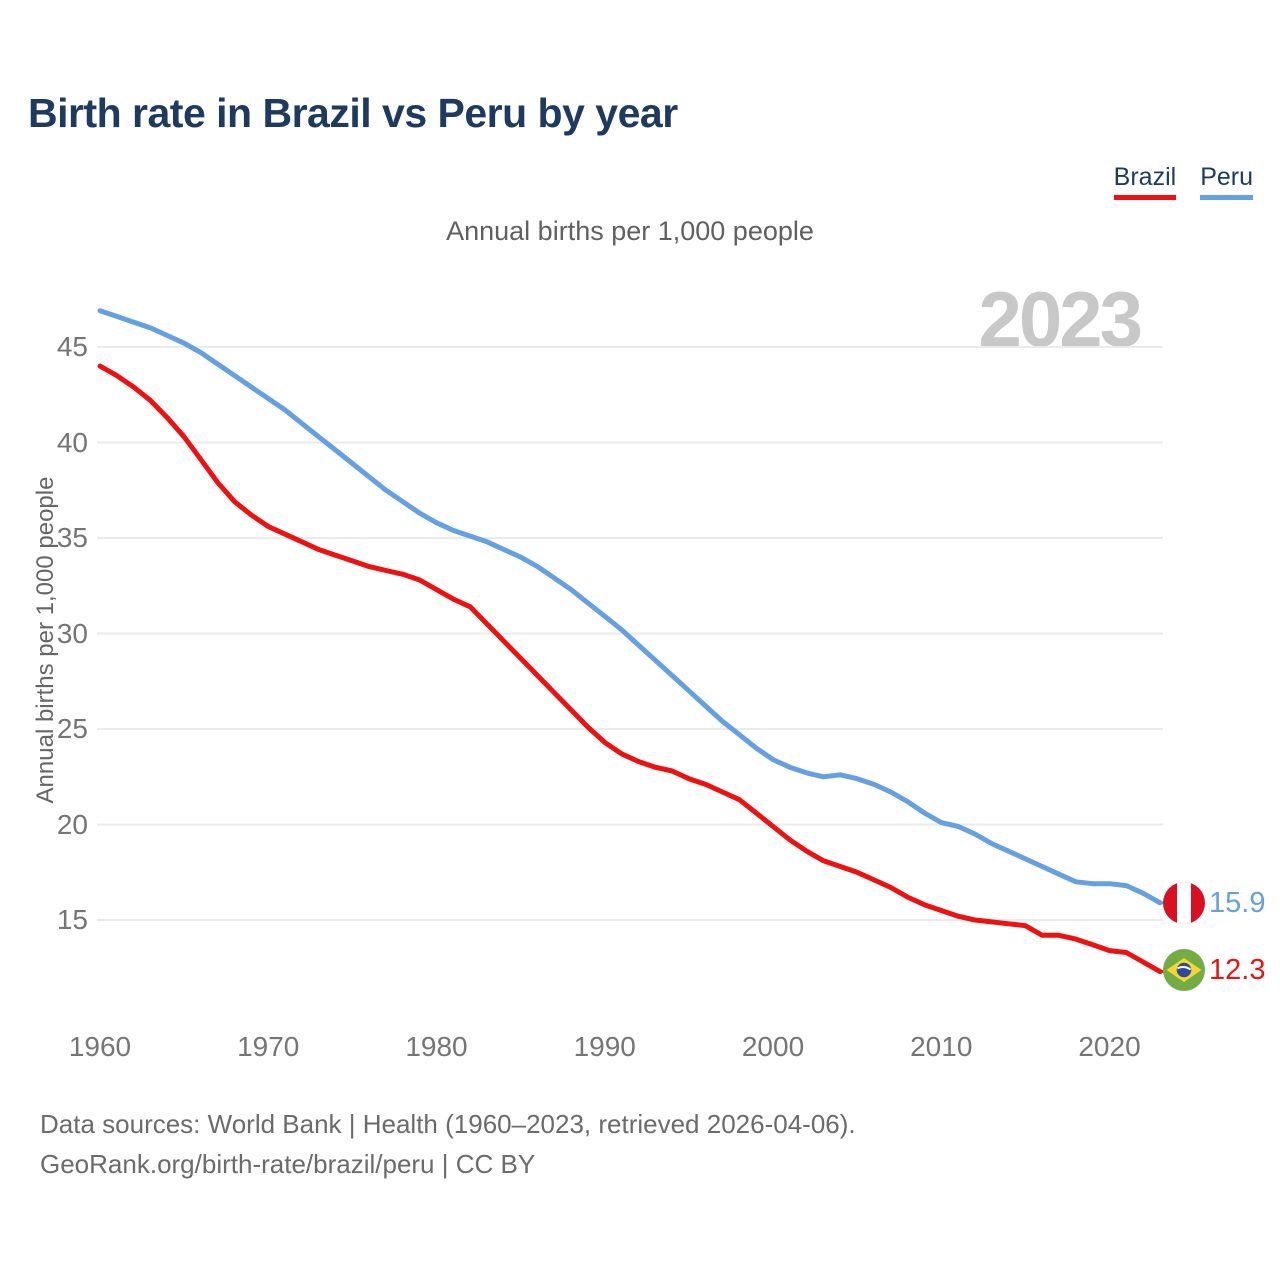 This screenshot has height=1280, width=1280. I want to click on x-tick-label-1970: 1970, so click(268, 1046).